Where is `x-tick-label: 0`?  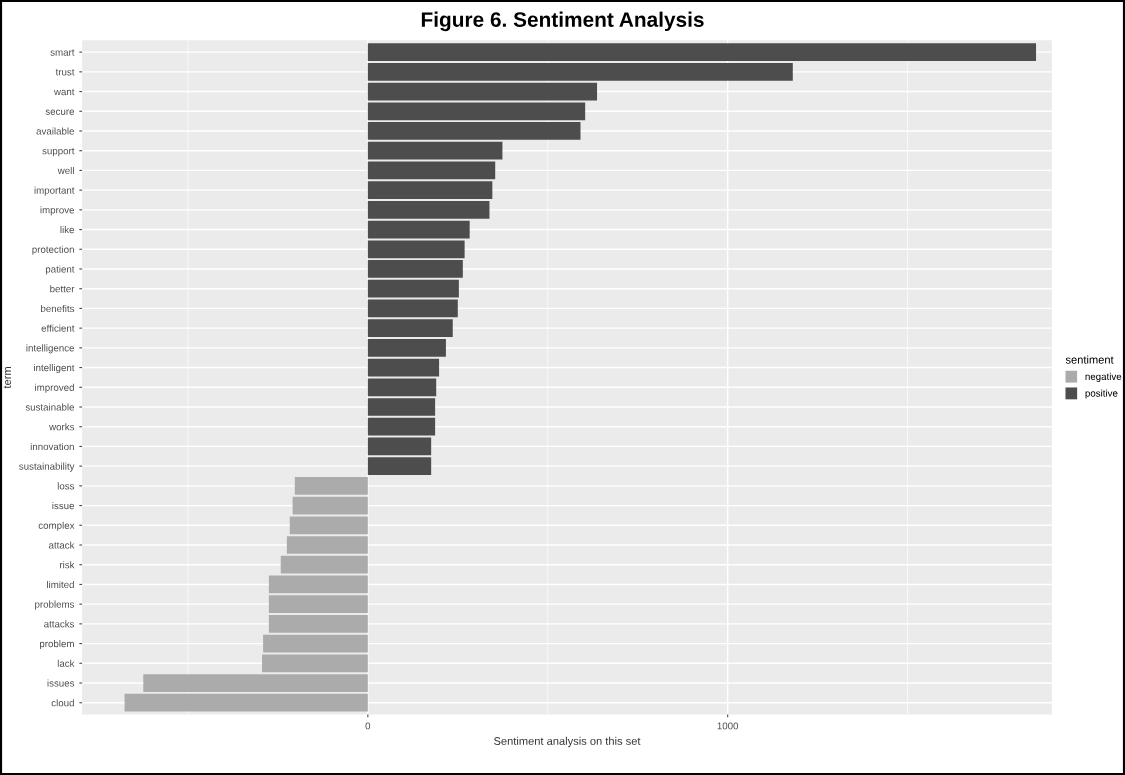
x-tick-label: 0 is located at coordinates (368, 726).